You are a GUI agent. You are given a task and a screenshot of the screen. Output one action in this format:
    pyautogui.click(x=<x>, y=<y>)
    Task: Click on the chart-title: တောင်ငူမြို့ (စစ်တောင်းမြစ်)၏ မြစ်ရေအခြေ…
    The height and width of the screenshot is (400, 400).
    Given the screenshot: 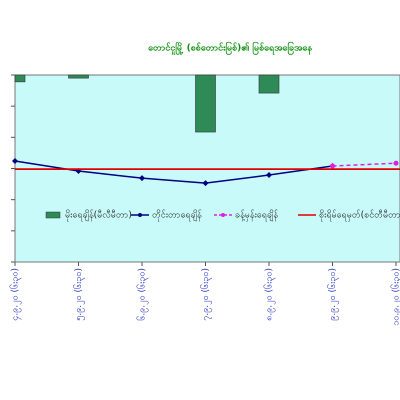 What is the action you would take?
    pyautogui.click(x=230, y=49)
    